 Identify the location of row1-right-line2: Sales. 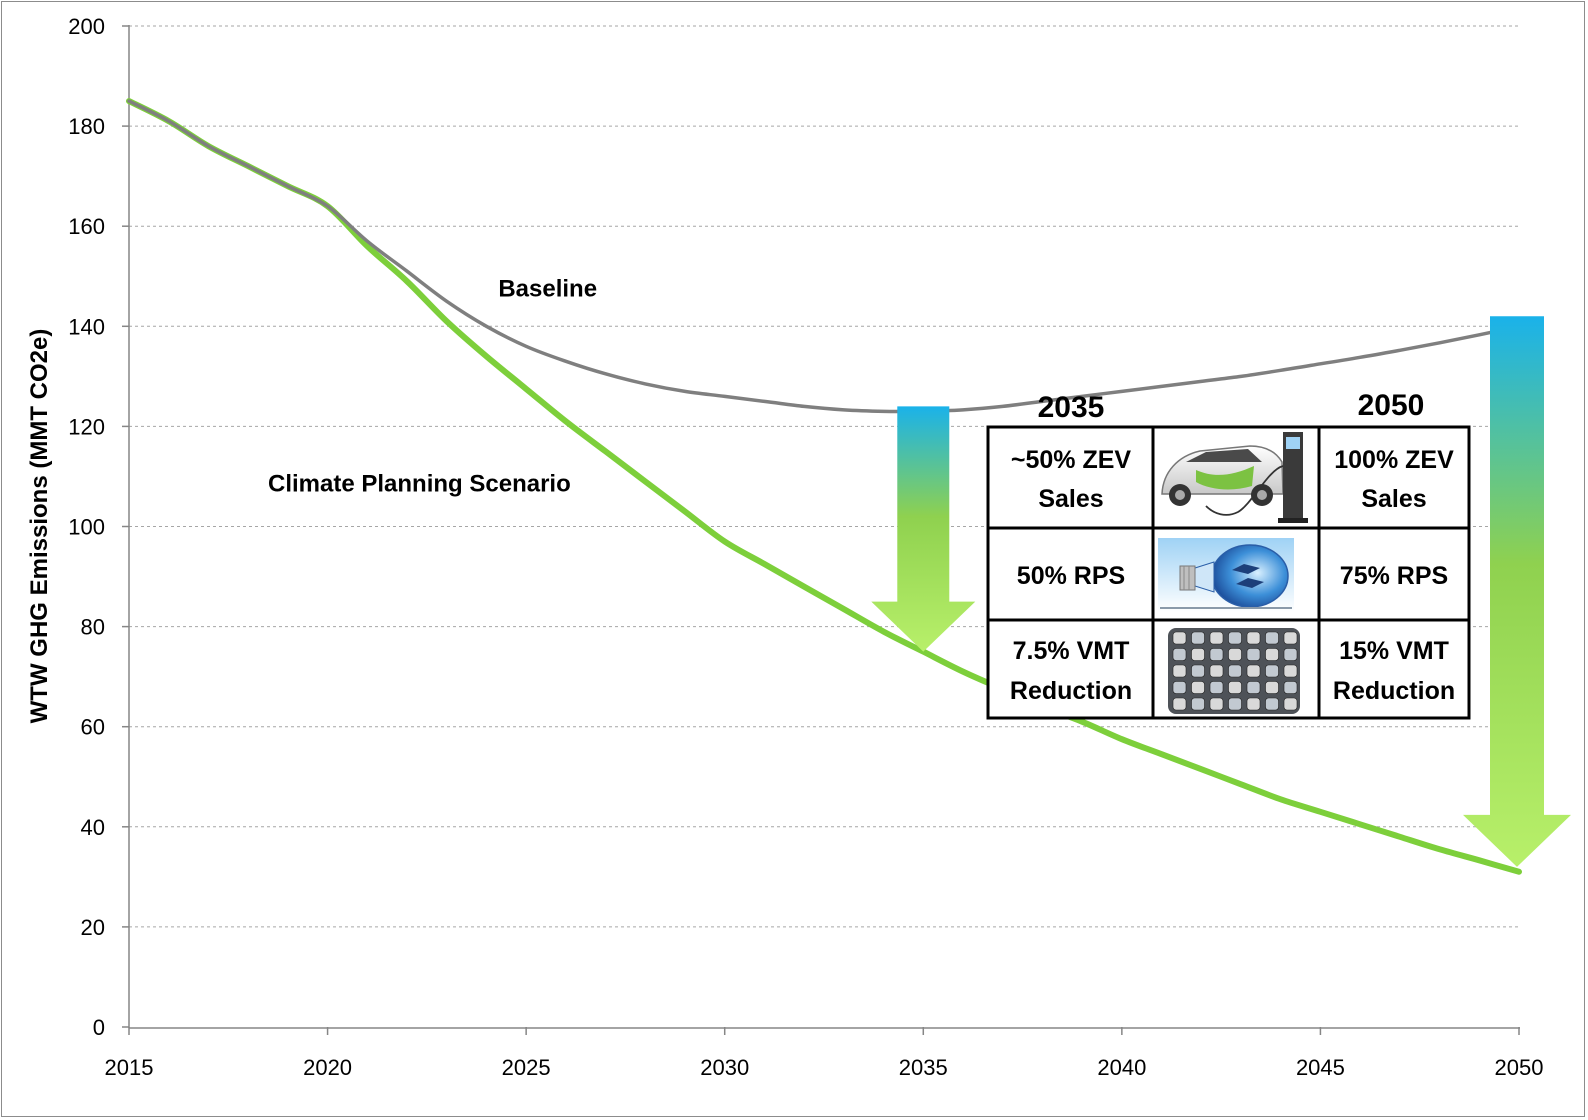
(1393, 499).